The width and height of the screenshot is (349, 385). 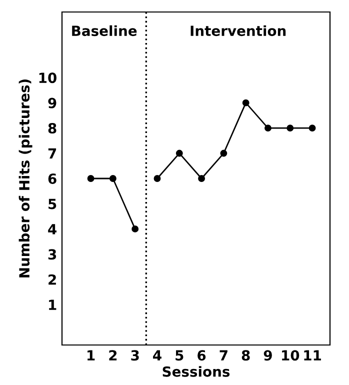 I want to click on y-tick-label: 9, so click(x=52, y=103).